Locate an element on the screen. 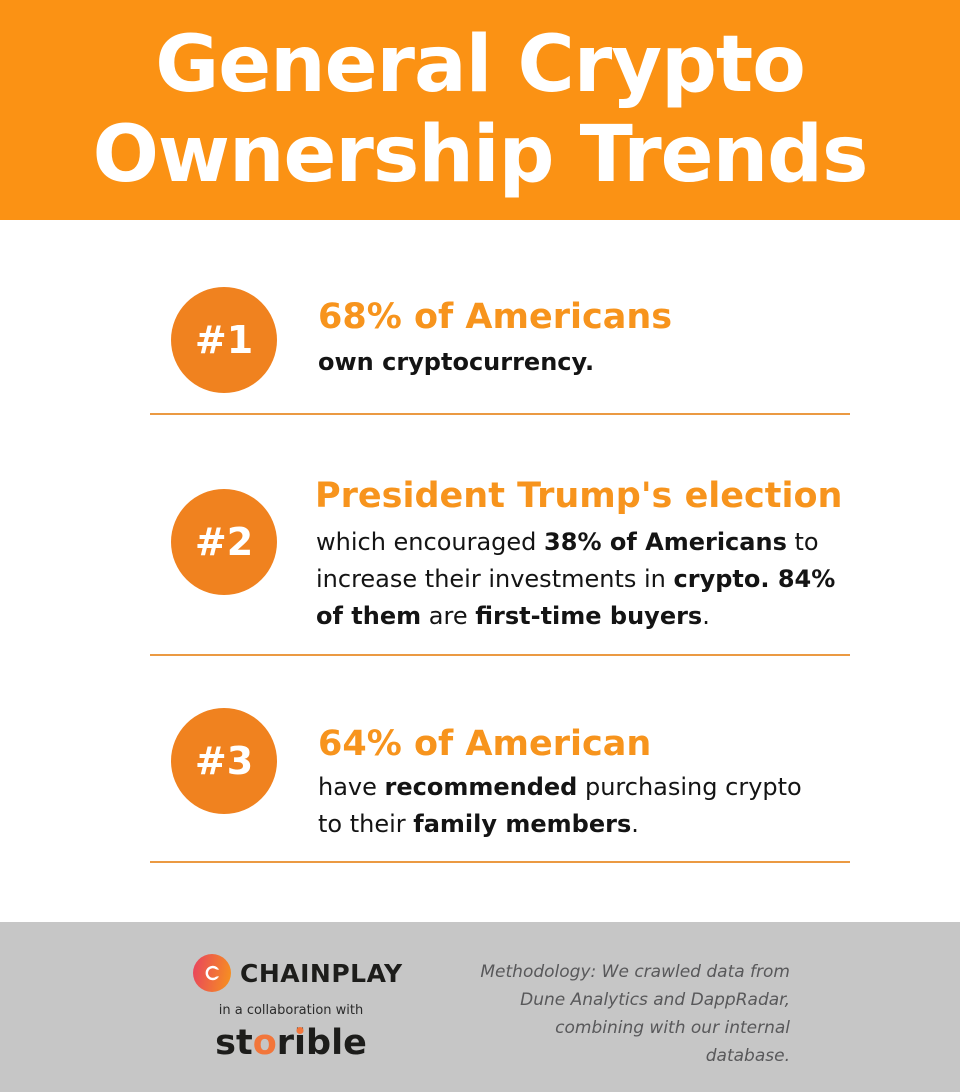 This screenshot has width=960, height=1092. page-title: General Crypto Ownership Trends is located at coordinates (480, 110).